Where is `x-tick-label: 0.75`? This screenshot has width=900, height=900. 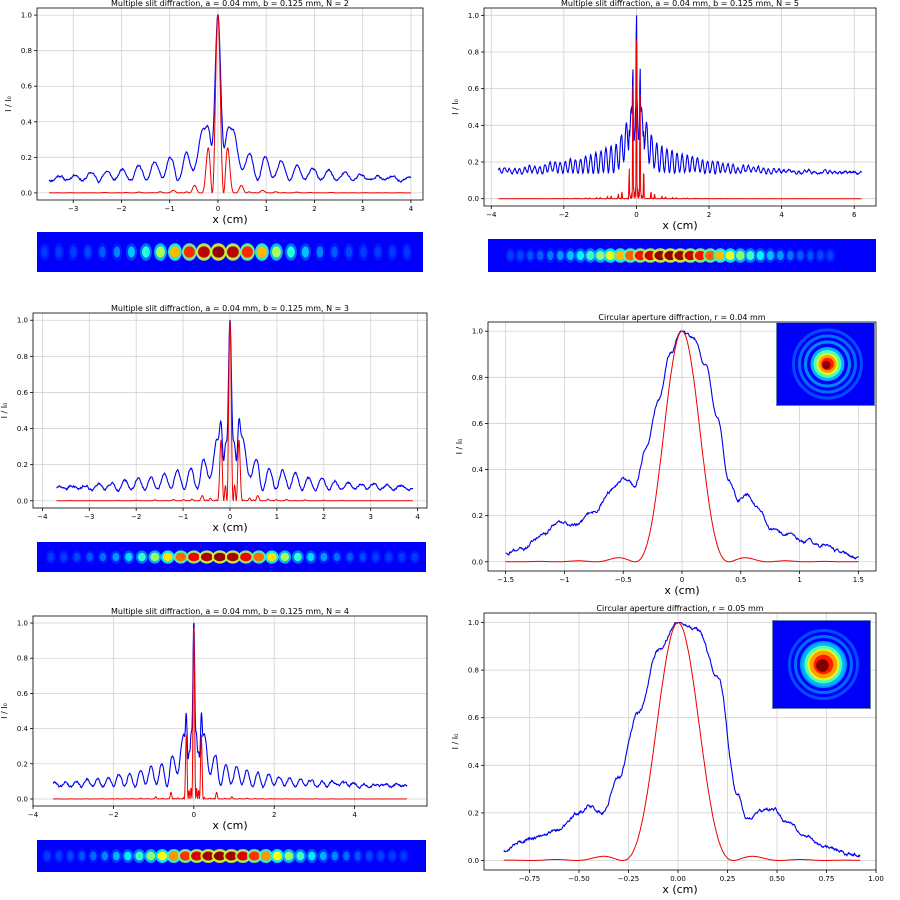
x-tick-label: 0.75 is located at coordinates (827, 879).